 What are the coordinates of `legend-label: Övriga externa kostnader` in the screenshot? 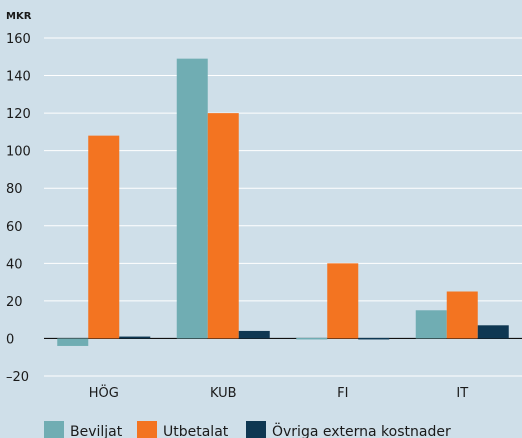 It's located at (361, 430).